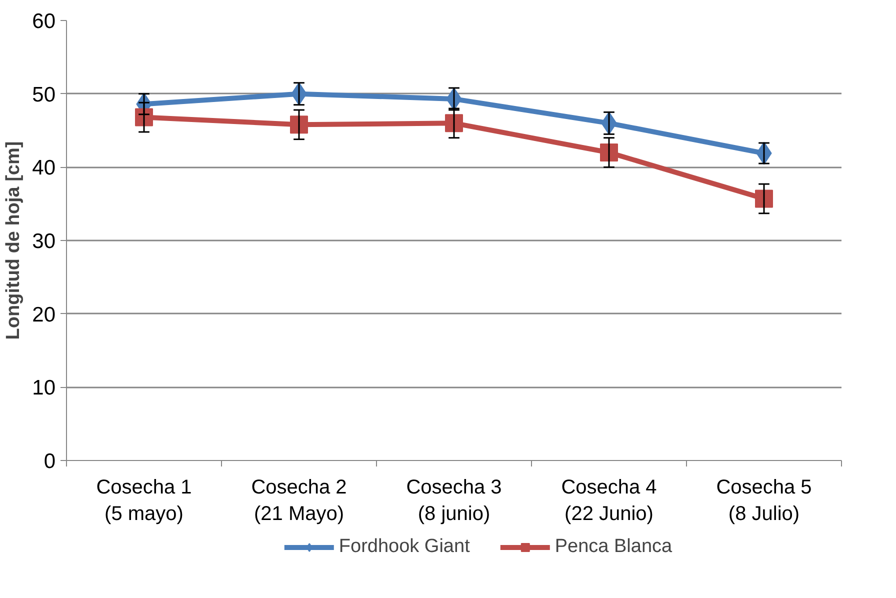 The image size is (896, 598). What do you see at coordinates (764, 500) in the screenshot?
I see `x-tick-label: Cosecha 5 (8 Julio)` at bounding box center [764, 500].